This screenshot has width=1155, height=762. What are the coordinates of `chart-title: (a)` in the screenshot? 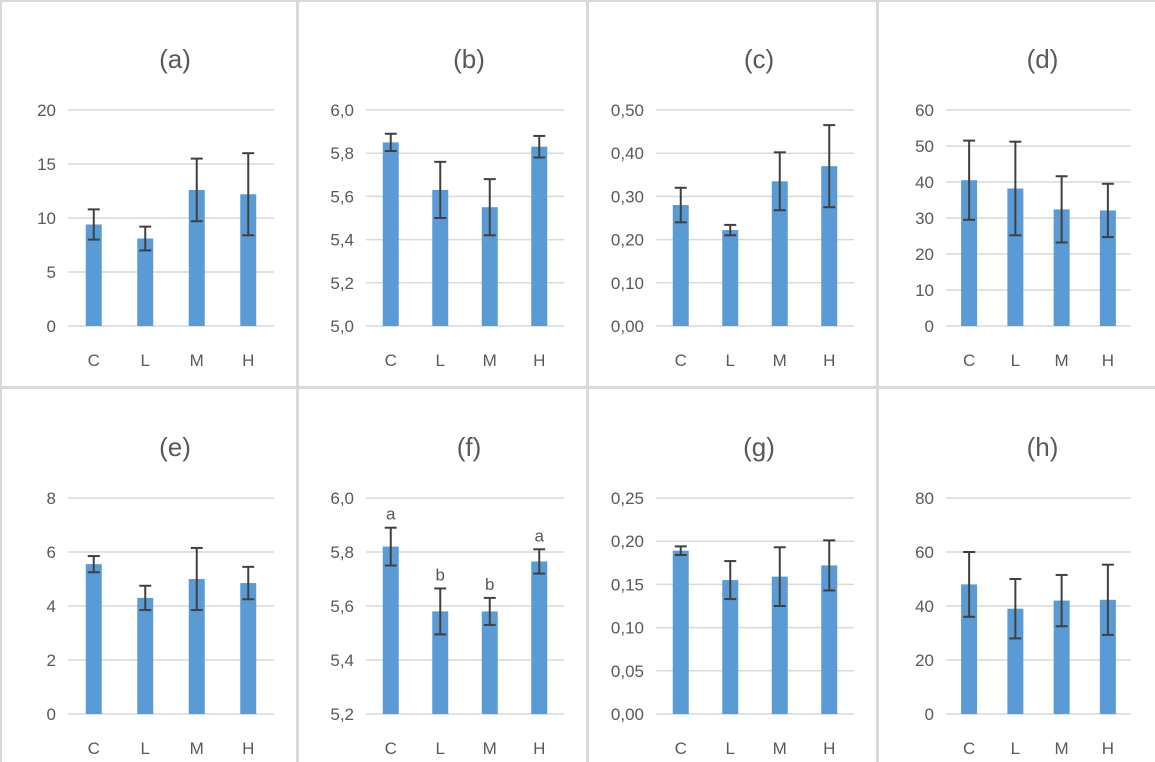 It's located at (175, 59).